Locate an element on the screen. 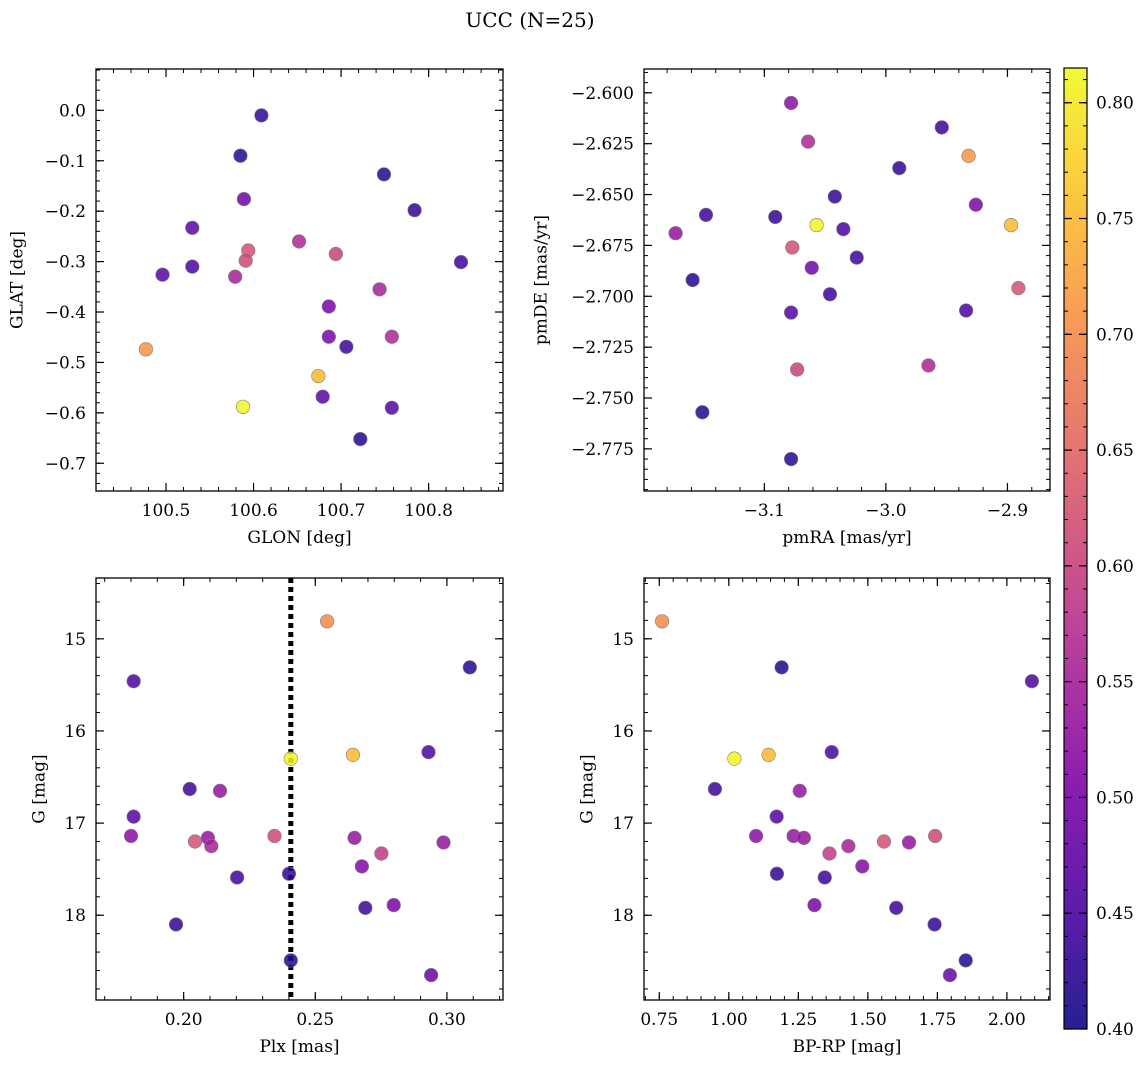 The width and height of the screenshot is (1148, 1068). colorbar-tick-label: 0.40 is located at coordinates (1115, 1030).